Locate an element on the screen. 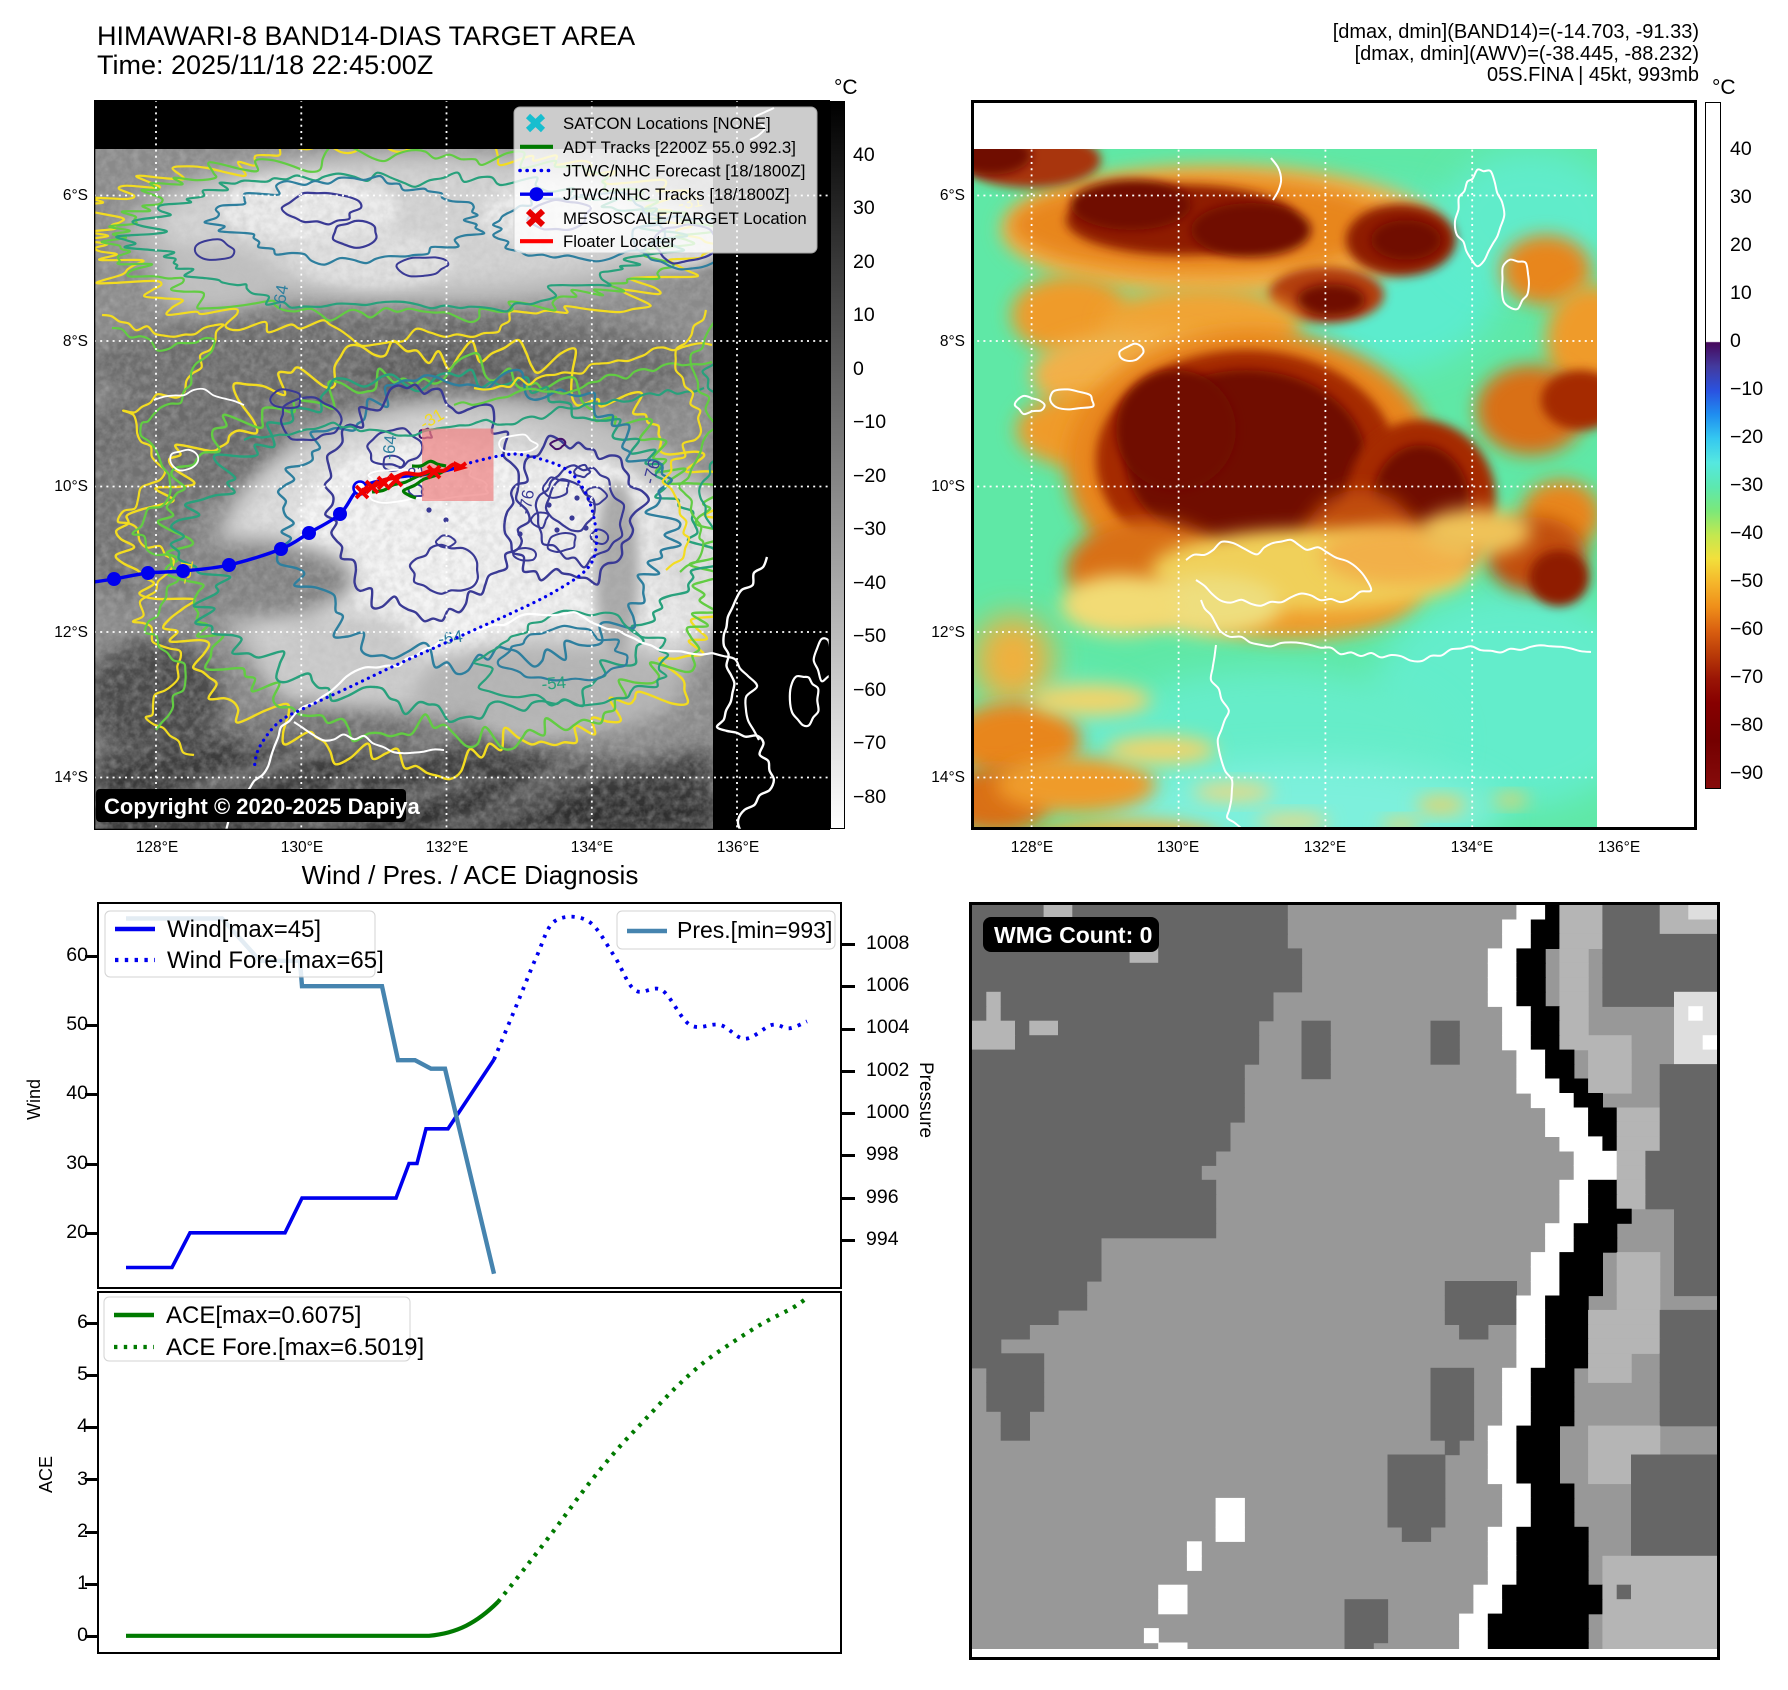  svg-text: Floater Locater is located at coordinates (619, 241).